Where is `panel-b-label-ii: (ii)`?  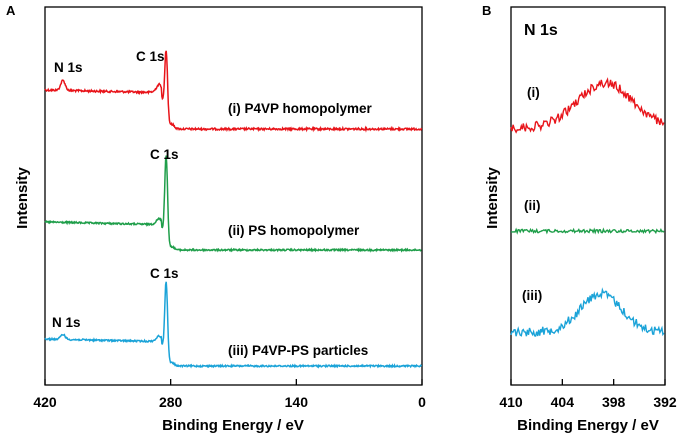
panel-b-label-ii: (ii) is located at coordinates (532, 205).